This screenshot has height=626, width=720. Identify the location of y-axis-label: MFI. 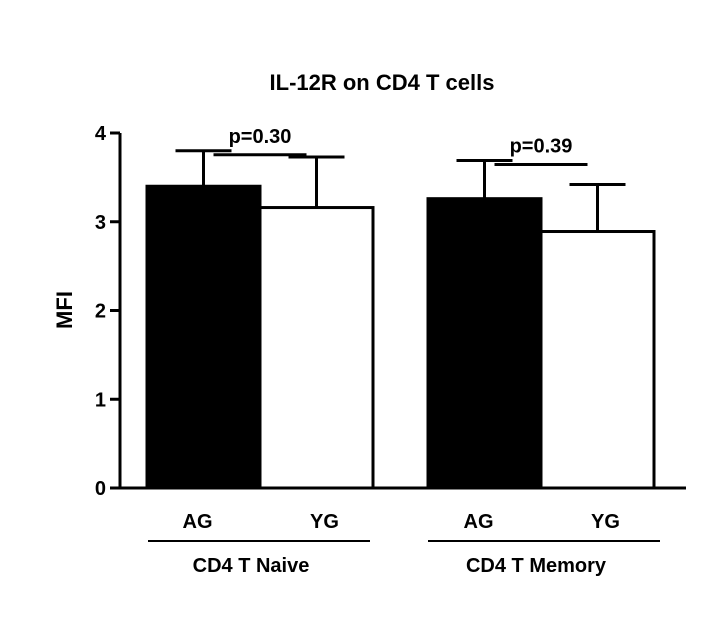
(64, 310).